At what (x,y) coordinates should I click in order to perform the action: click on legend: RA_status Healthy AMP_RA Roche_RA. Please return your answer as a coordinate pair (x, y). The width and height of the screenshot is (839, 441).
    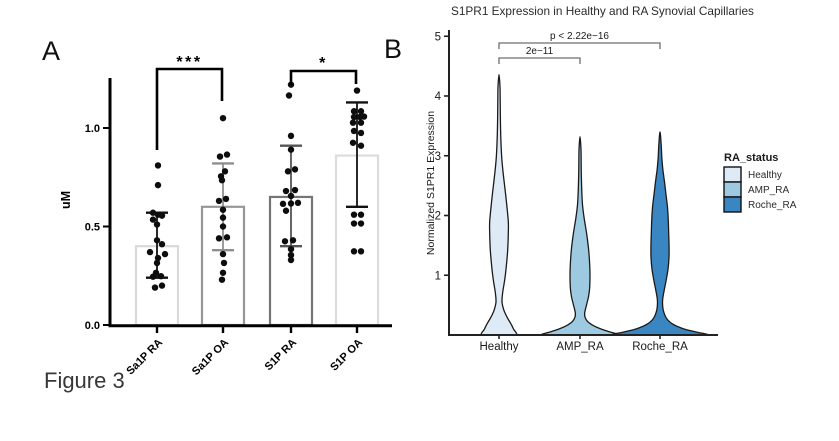
    Looking at the image, I should click on (760, 182).